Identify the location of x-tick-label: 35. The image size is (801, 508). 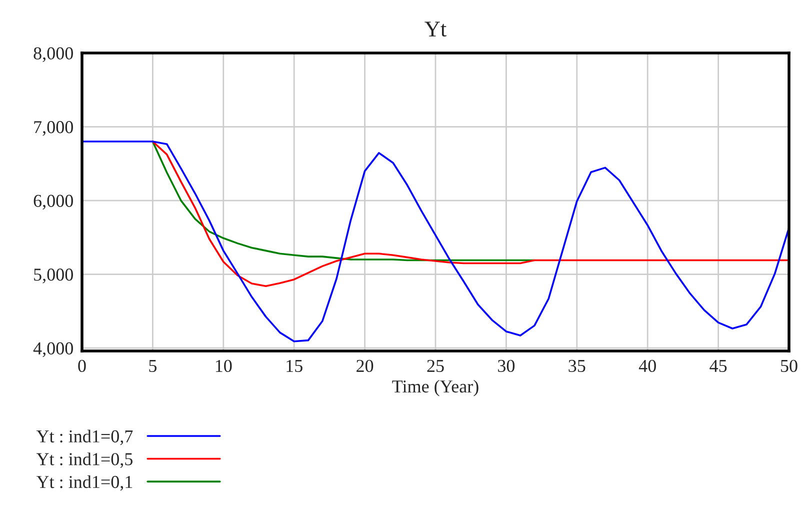
(577, 366).